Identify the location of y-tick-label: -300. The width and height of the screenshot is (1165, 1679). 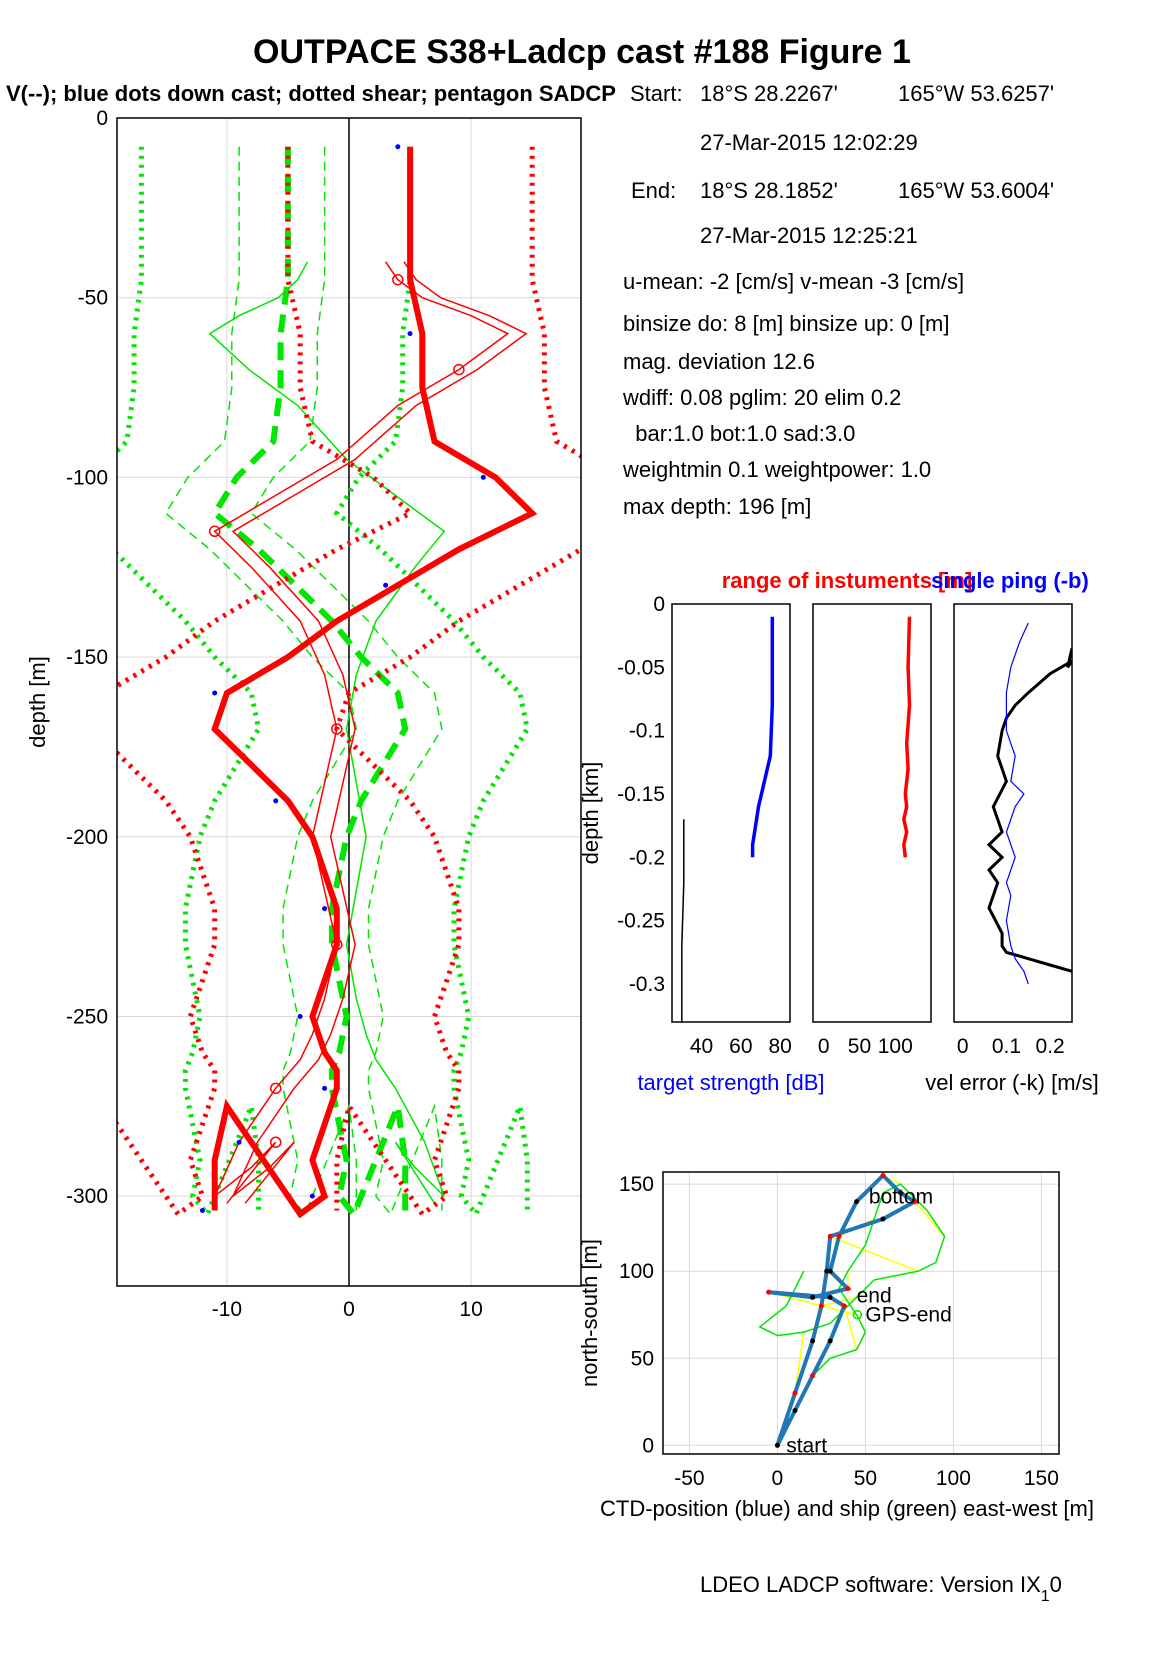
(87, 1196).